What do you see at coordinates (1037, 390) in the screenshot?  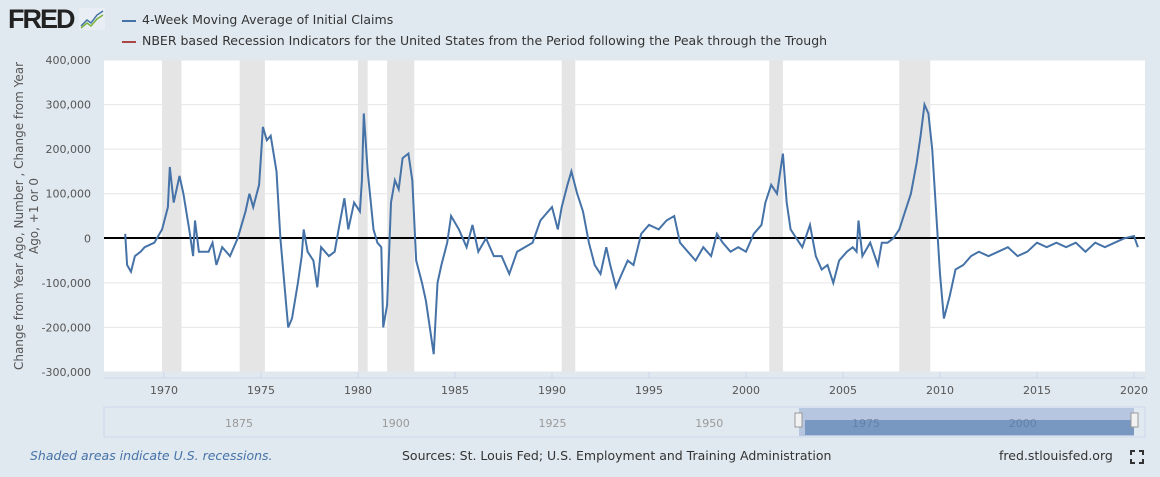 I see `x-tick-label: 2015` at bounding box center [1037, 390].